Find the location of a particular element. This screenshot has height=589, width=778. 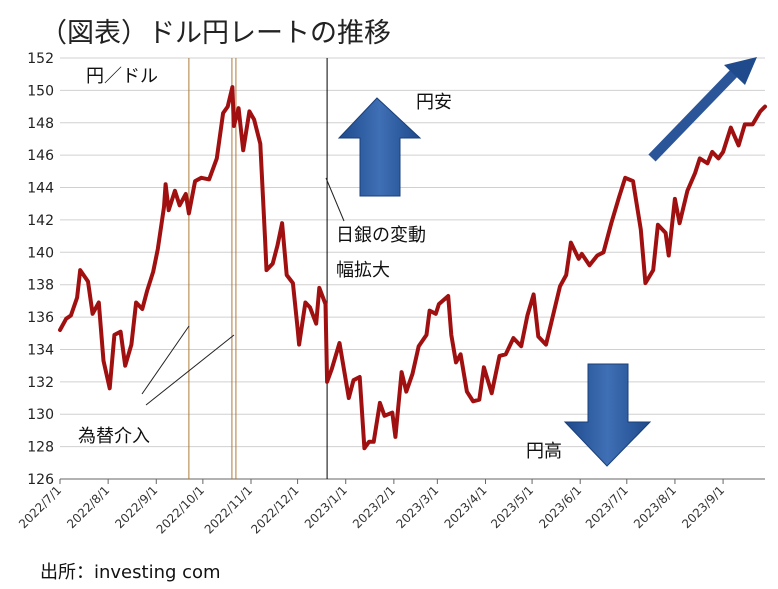

x-tick-label: 2022/7/1 is located at coordinates (40, 507).